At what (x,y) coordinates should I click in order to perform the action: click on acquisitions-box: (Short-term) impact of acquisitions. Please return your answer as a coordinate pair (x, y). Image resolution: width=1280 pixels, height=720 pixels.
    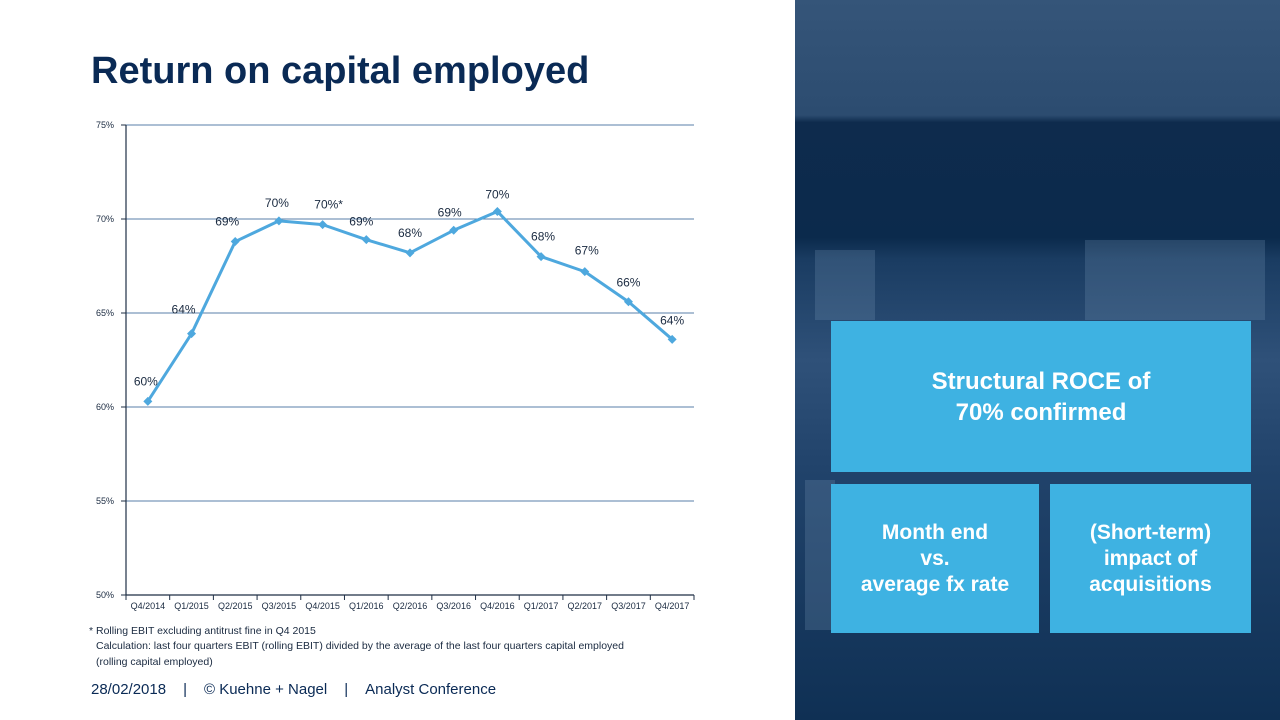
    Looking at the image, I should click on (1150, 558).